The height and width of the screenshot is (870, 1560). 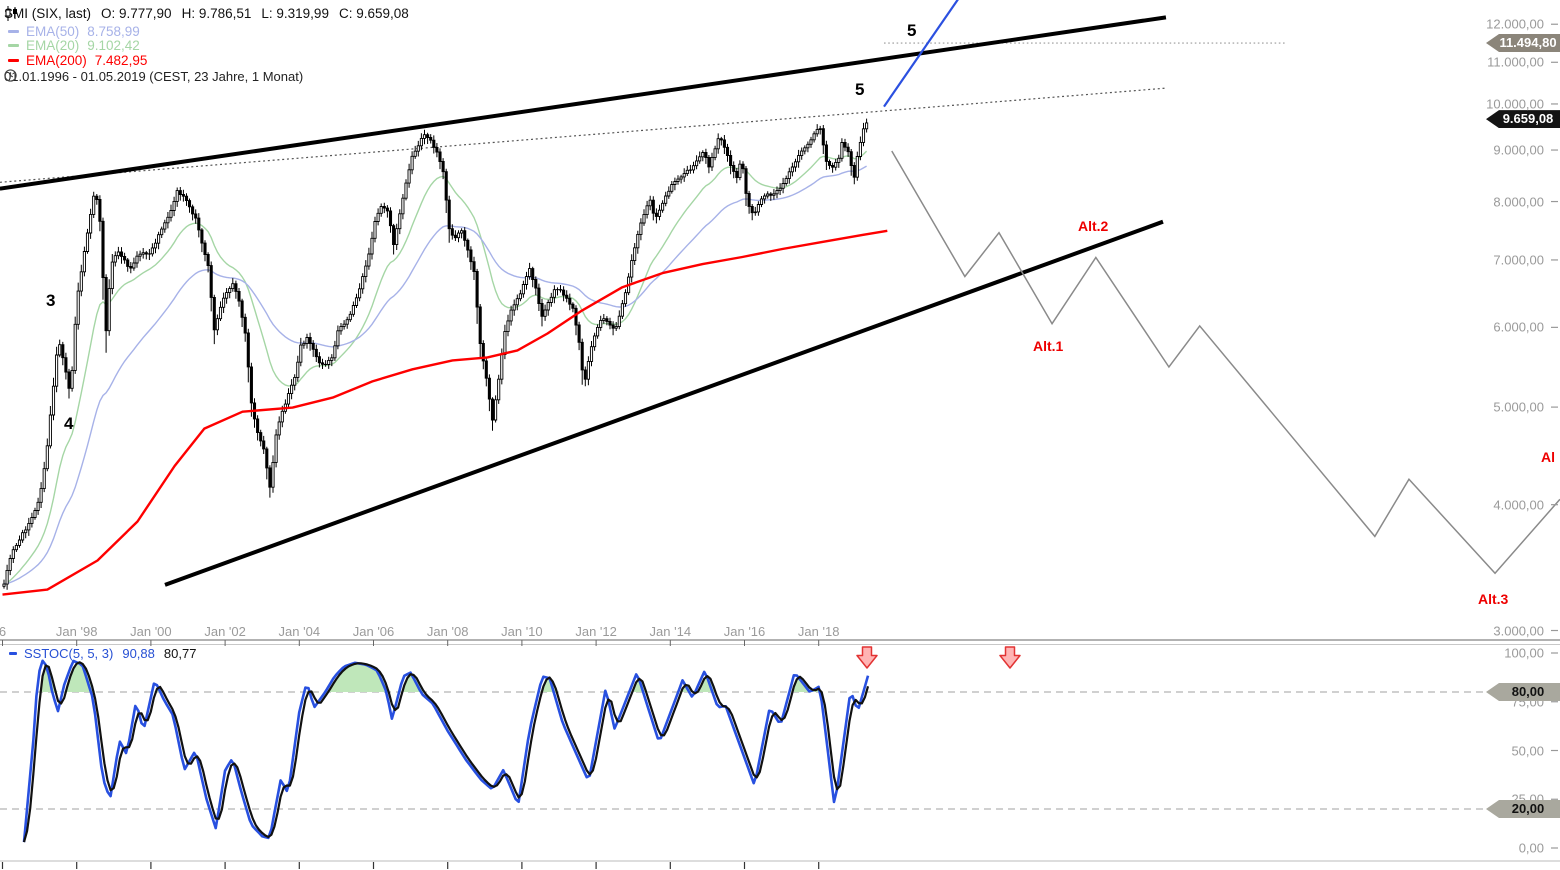 I want to click on stoch-legend: SSTOC(5, 5, 3) 90,88 80,77, so click(x=102, y=653).